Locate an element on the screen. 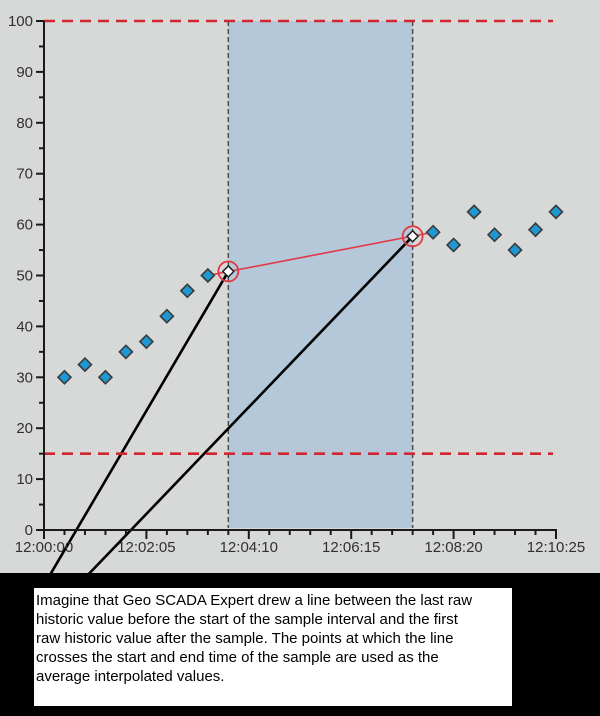 This screenshot has height=716, width=600. y-tick-label: 10 is located at coordinates (24, 479).